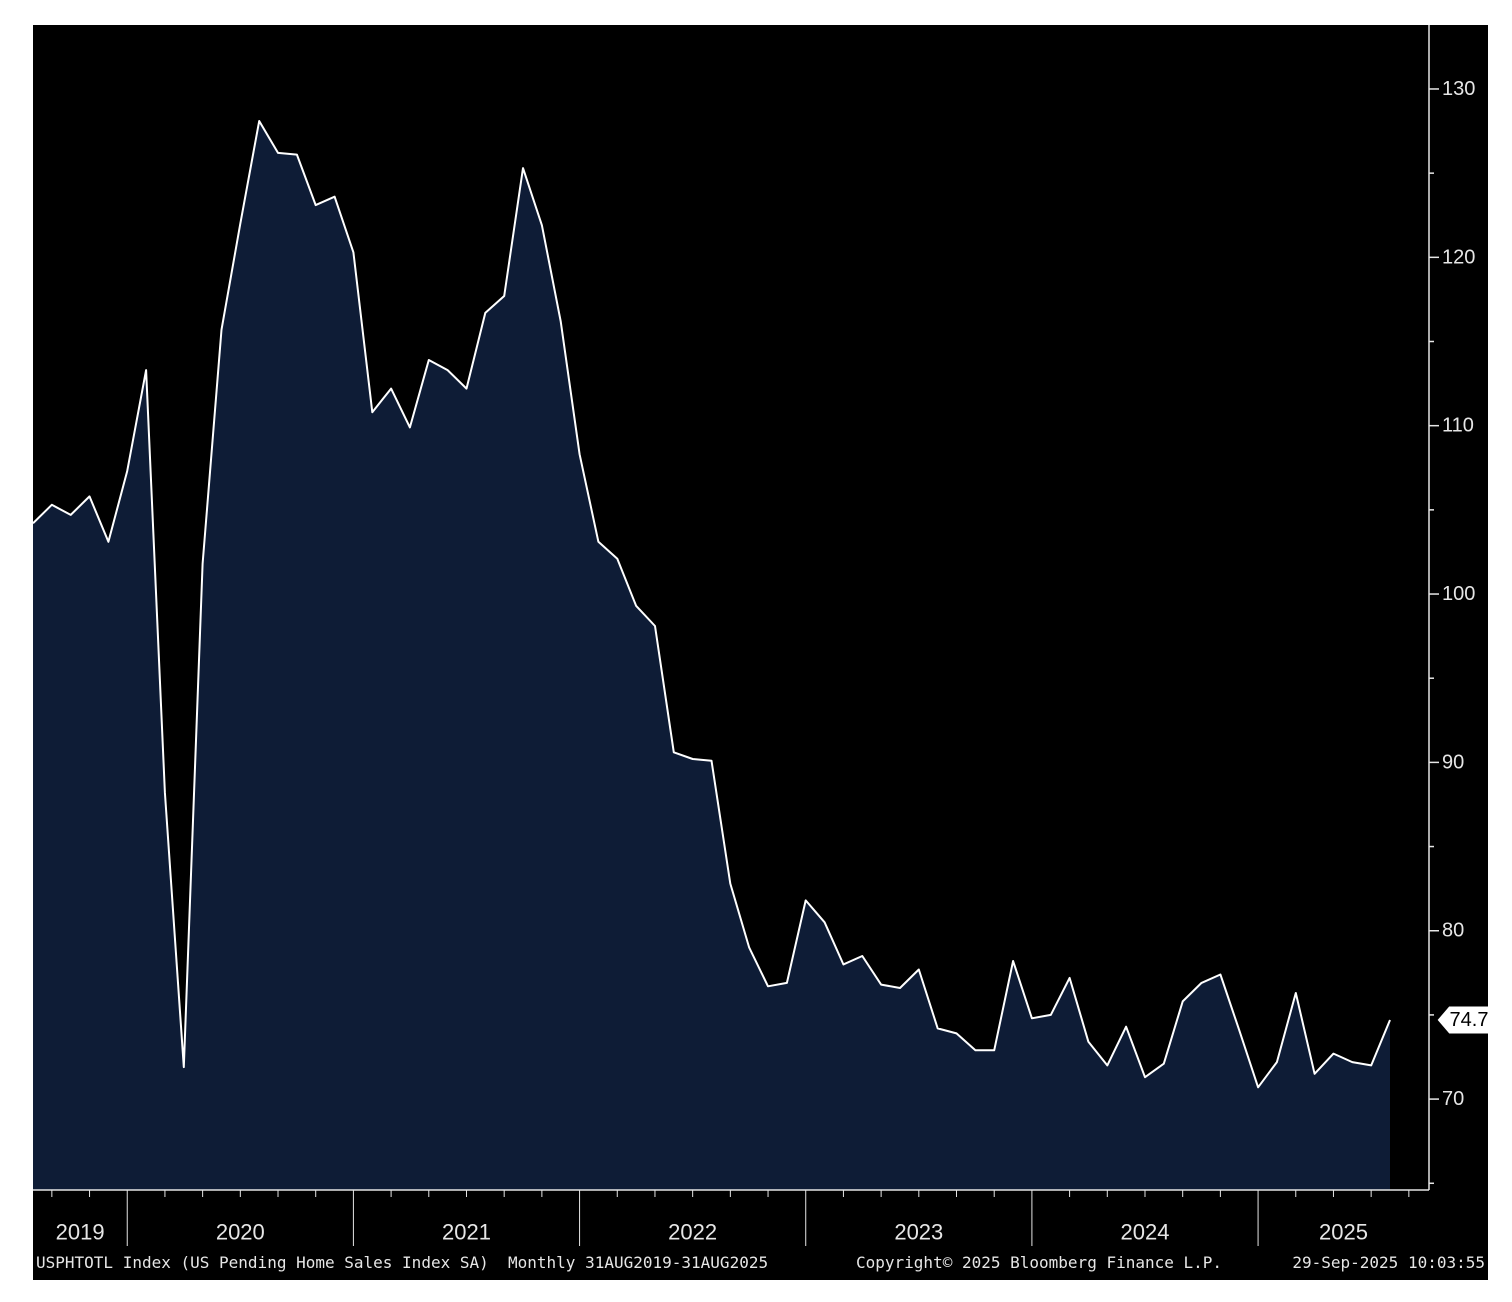 This screenshot has width=1512, height=1302. I want to click on x-year-label: 2025, so click(1343, 1232).